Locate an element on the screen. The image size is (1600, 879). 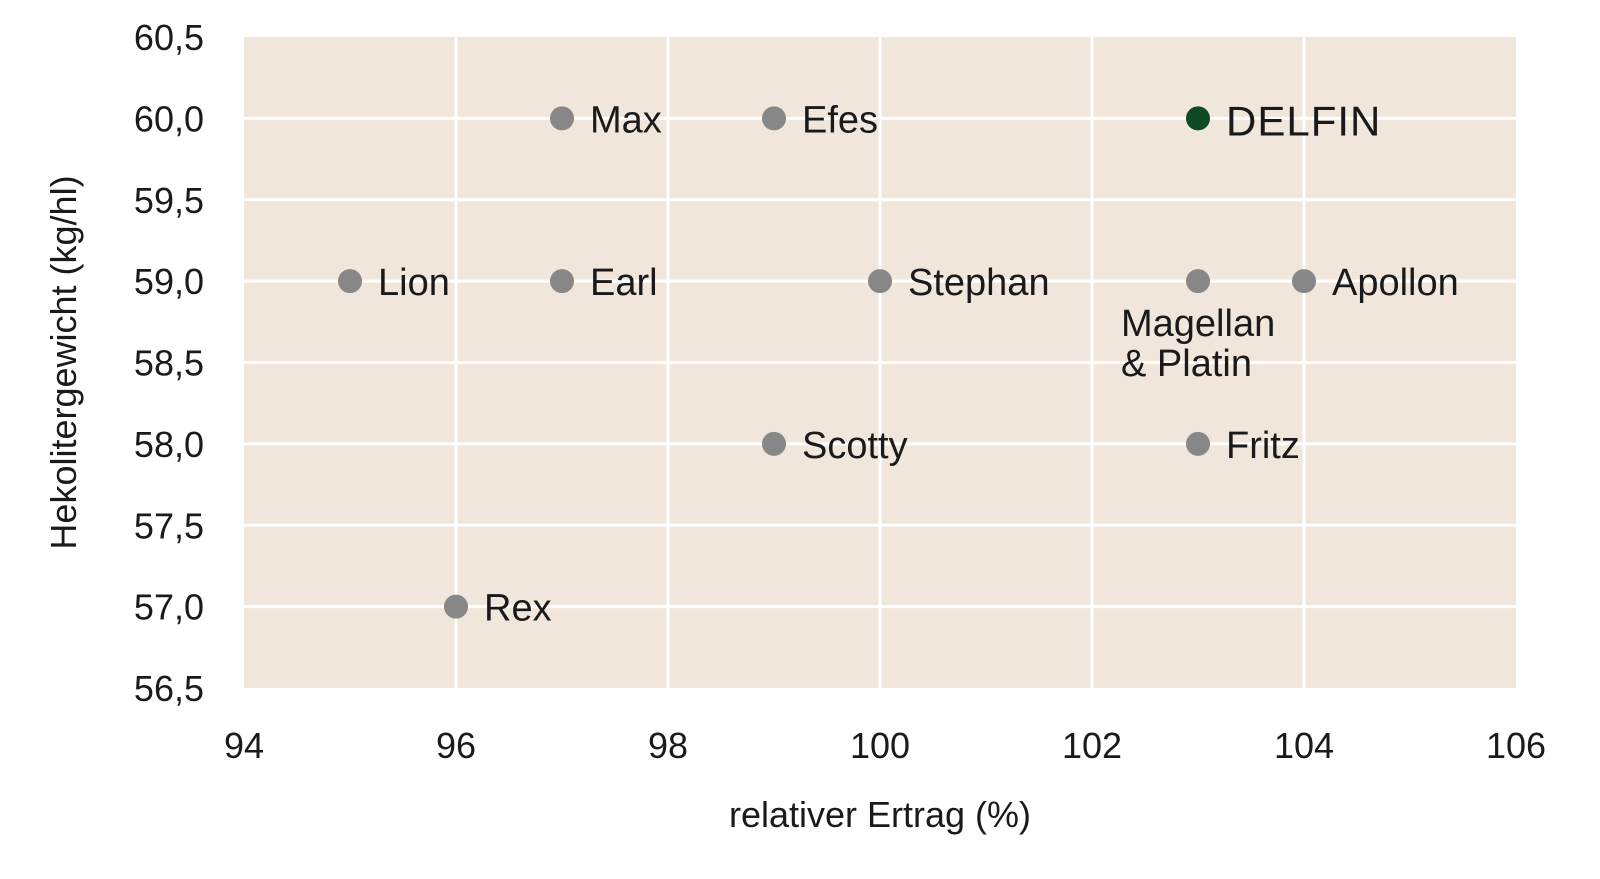
y-tick-label: 57,5 is located at coordinates (169, 525).